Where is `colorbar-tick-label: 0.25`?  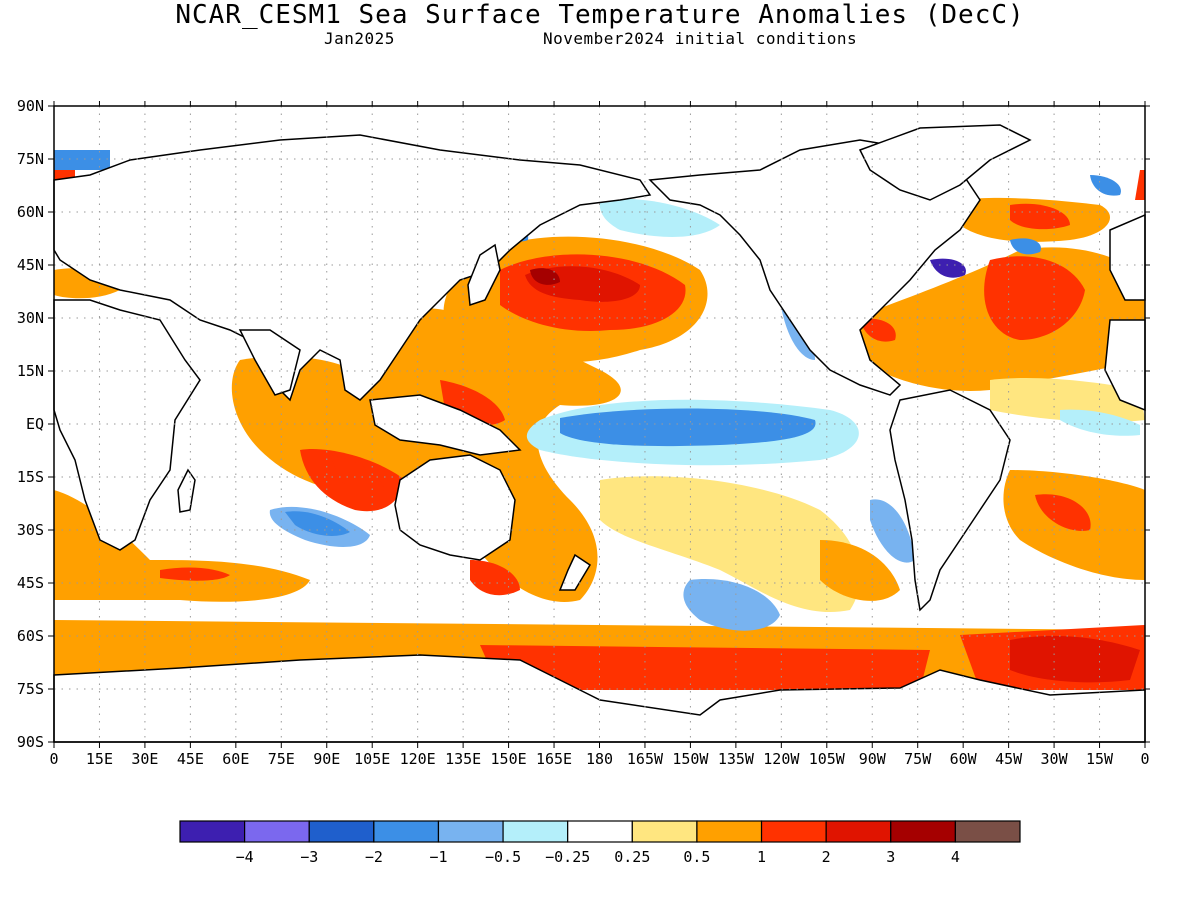 colorbar-tick-label: 0.25 is located at coordinates (632, 857).